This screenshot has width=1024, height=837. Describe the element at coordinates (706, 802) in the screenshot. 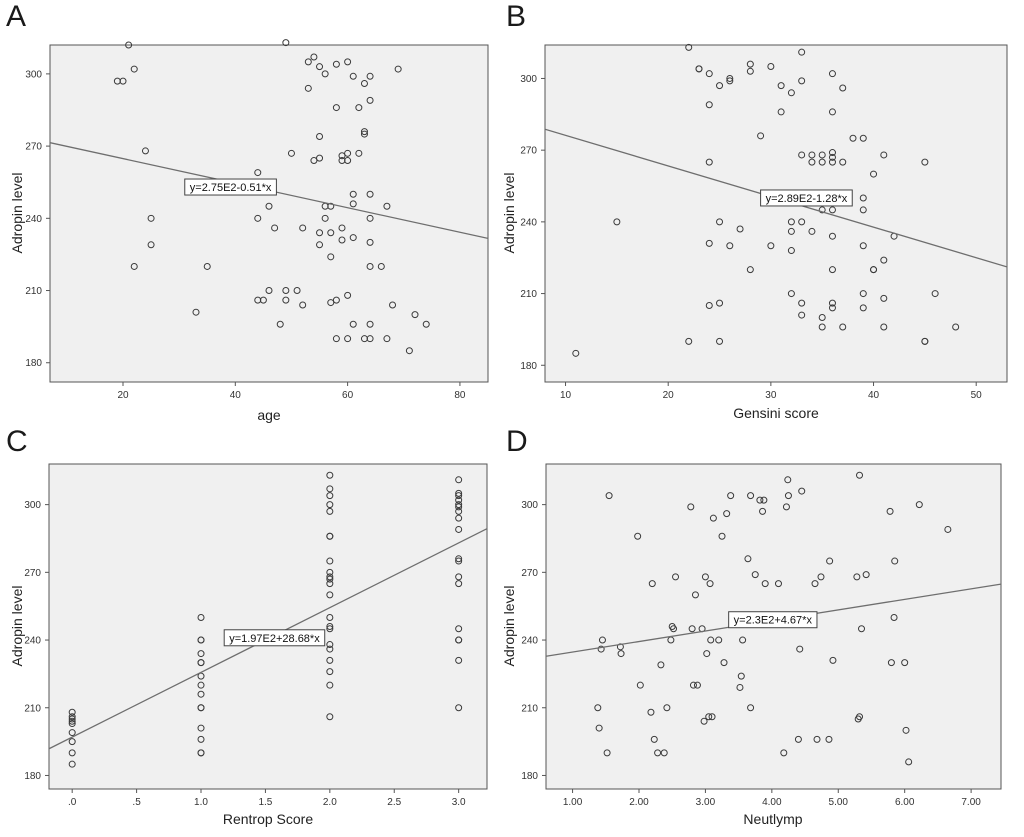

I see `x-tick-label-d: 3.00` at that location.